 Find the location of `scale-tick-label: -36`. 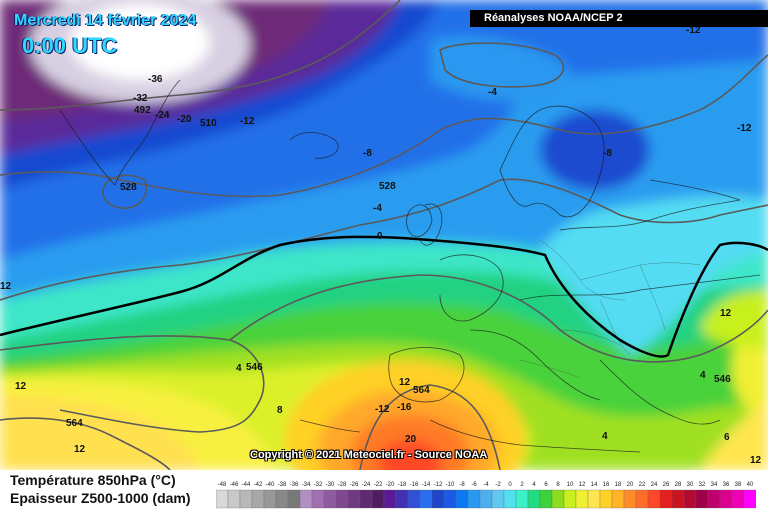

scale-tick-label: -36 is located at coordinates (294, 485).